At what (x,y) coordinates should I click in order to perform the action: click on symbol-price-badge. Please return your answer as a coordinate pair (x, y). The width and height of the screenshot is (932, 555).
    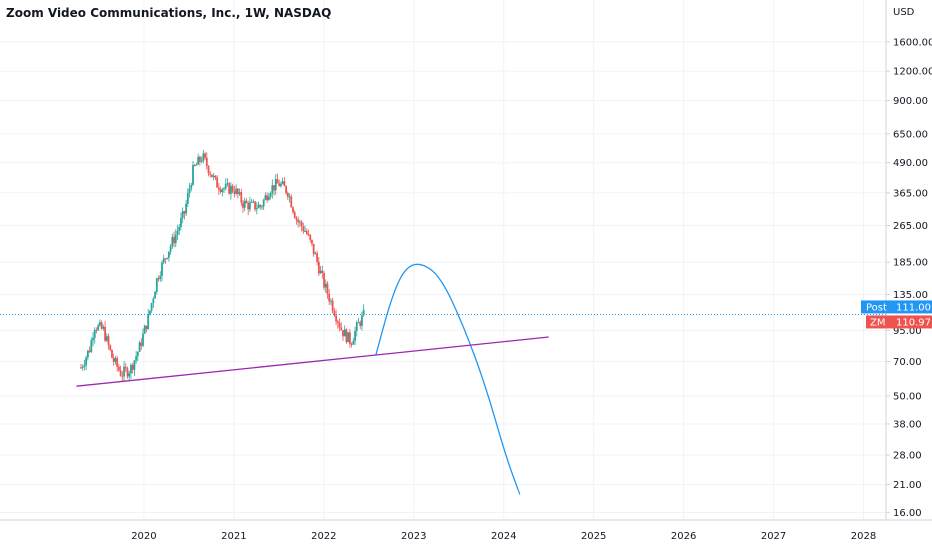
    Looking at the image, I should click on (912, 322).